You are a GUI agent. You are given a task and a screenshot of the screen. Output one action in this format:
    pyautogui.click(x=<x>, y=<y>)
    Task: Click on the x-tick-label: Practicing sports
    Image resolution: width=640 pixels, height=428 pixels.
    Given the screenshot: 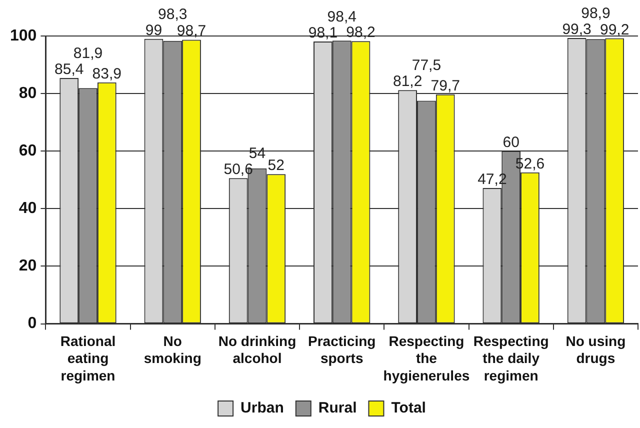 What is the action you would take?
    pyautogui.click(x=342, y=349)
    